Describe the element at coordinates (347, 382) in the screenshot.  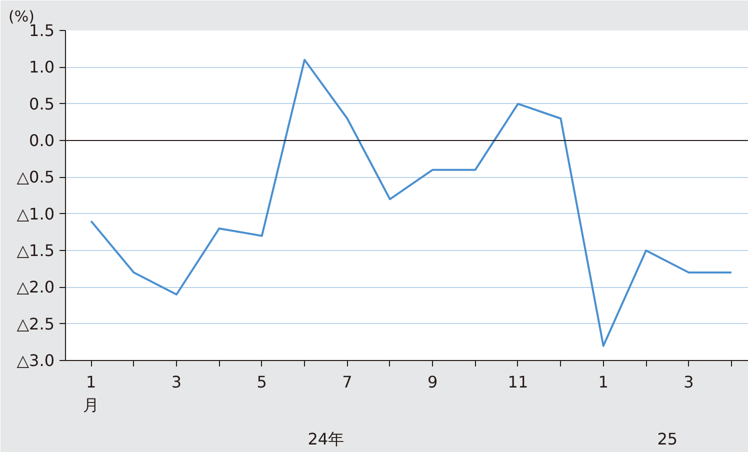
I see `x-tick-label: 7` at that location.